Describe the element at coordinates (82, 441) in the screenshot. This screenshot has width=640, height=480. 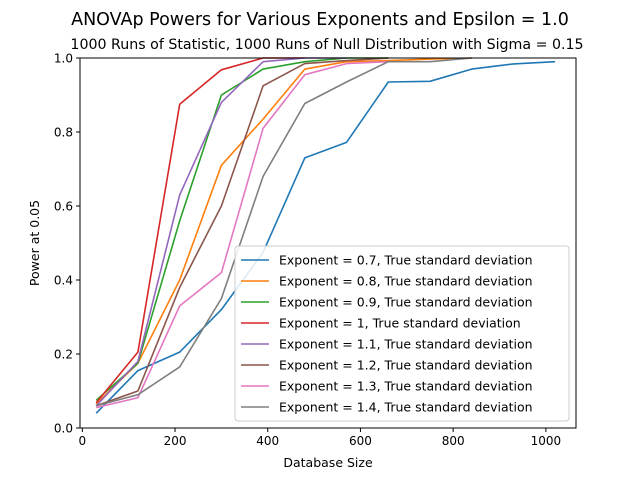
I see `x-tick-label: 0` at that location.